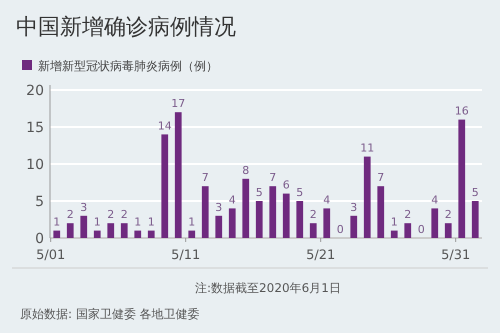 This screenshot has height=333, width=500. I want to click on text: 原始数据: 国家卫健委 各地卫健委, so click(110, 314).